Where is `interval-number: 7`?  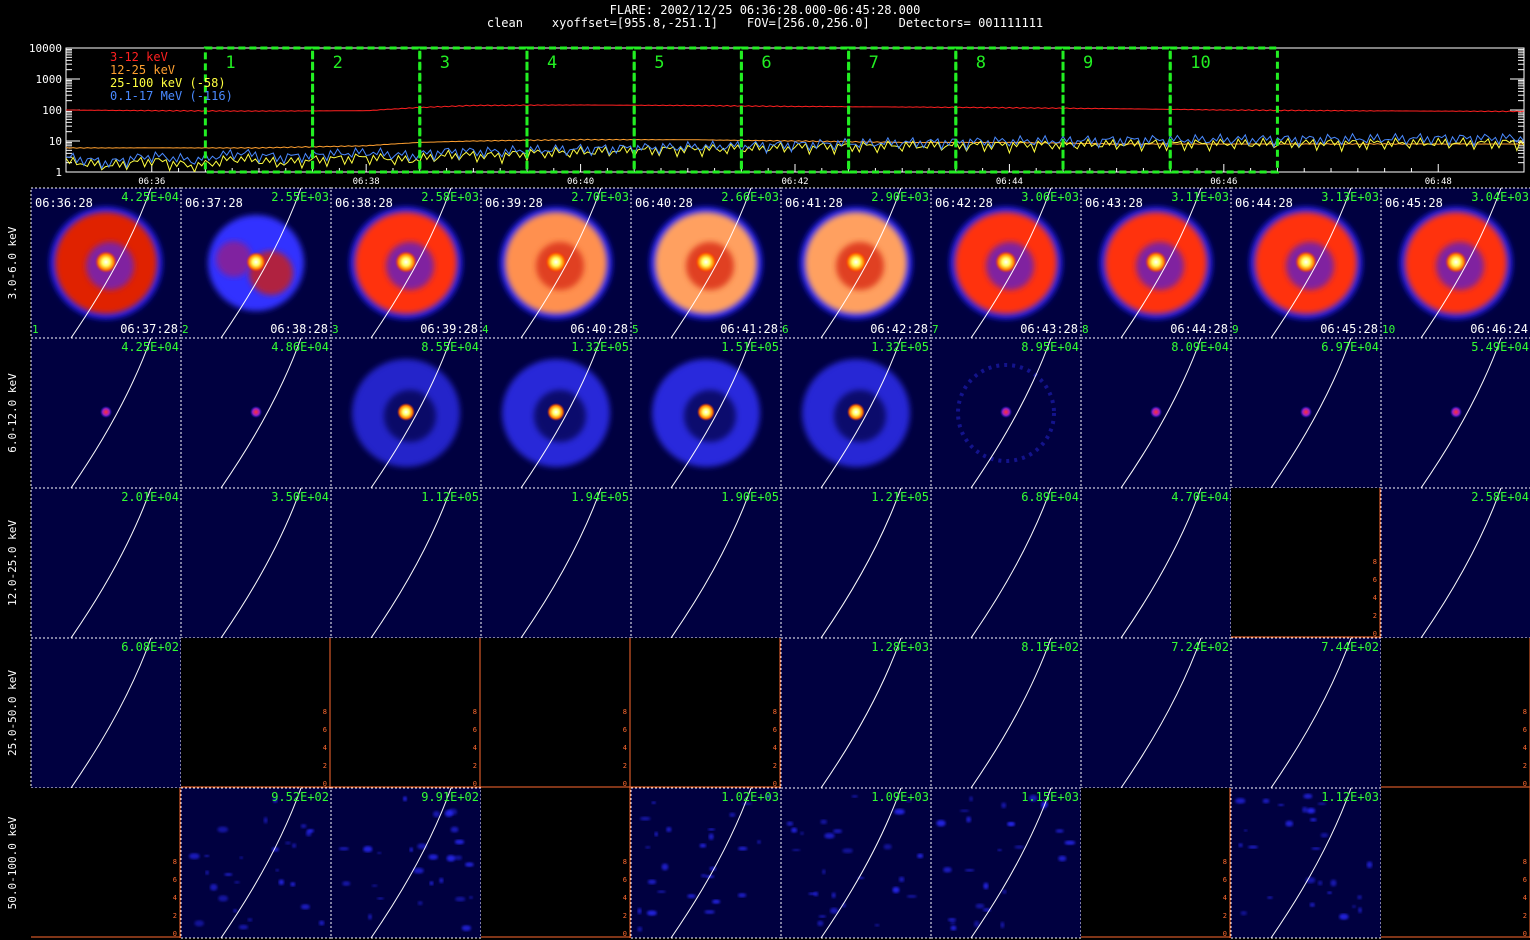
interval-number: 7 is located at coordinates (935, 329).